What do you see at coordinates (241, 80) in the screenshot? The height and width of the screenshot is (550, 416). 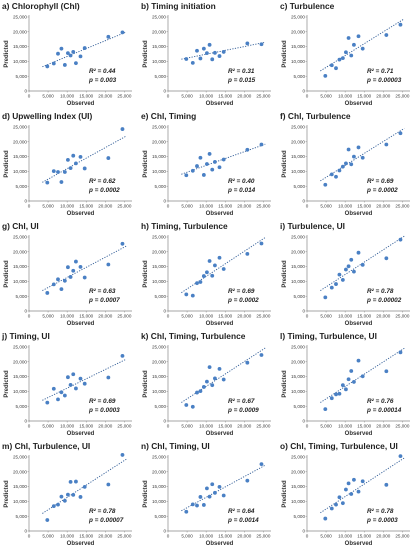 I see `p-value-label: p = 0.015` at bounding box center [241, 80].